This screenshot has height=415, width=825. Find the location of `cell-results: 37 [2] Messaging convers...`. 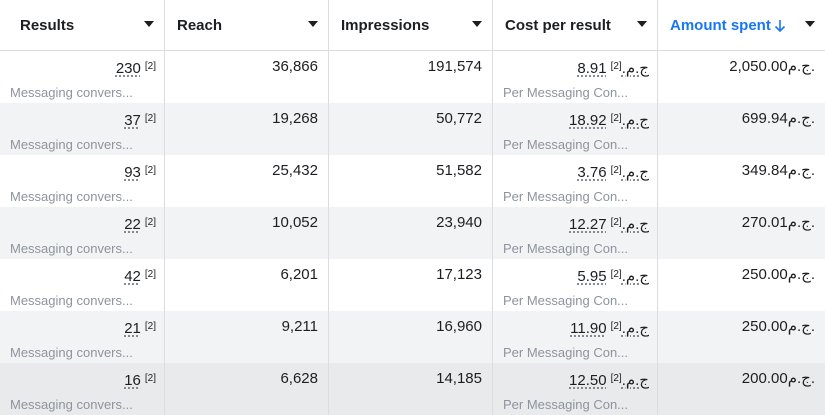

cell-results: 37 [2] Messaging convers... is located at coordinates (82, 129).